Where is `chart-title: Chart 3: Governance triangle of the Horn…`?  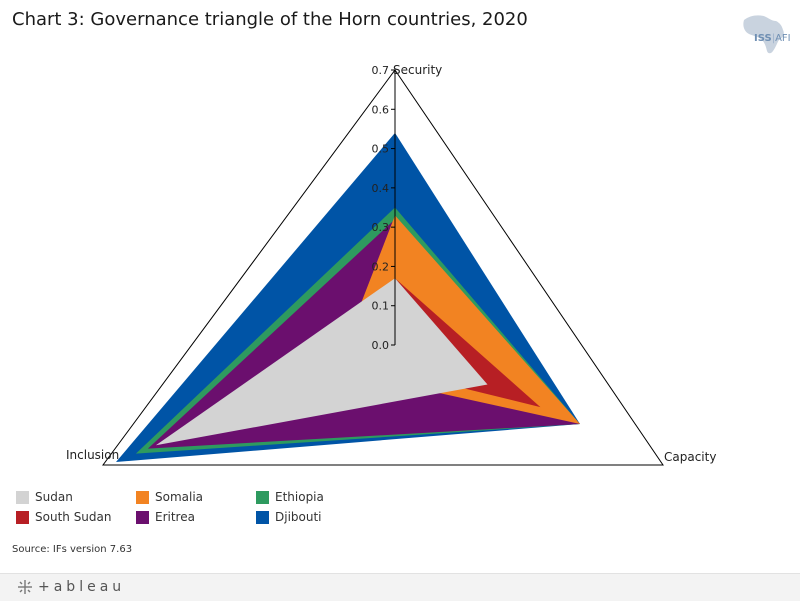
chart-title: Chart 3: Governance triangle of the Horn… is located at coordinates (270, 19).